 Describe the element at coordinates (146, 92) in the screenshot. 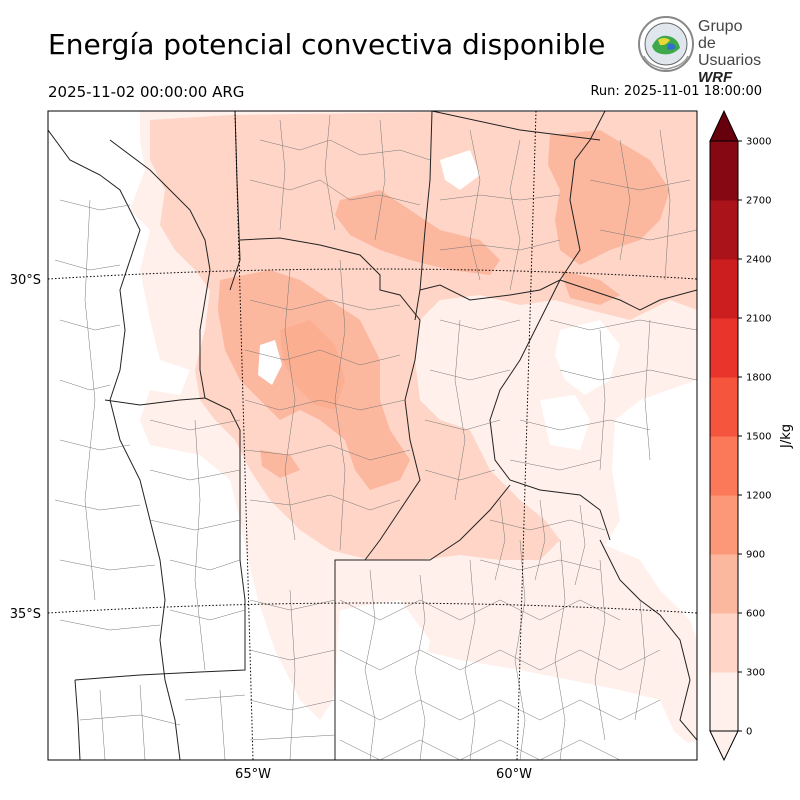

I see `valid-time: 2025-11-02 00:00:00 ARG` at that location.